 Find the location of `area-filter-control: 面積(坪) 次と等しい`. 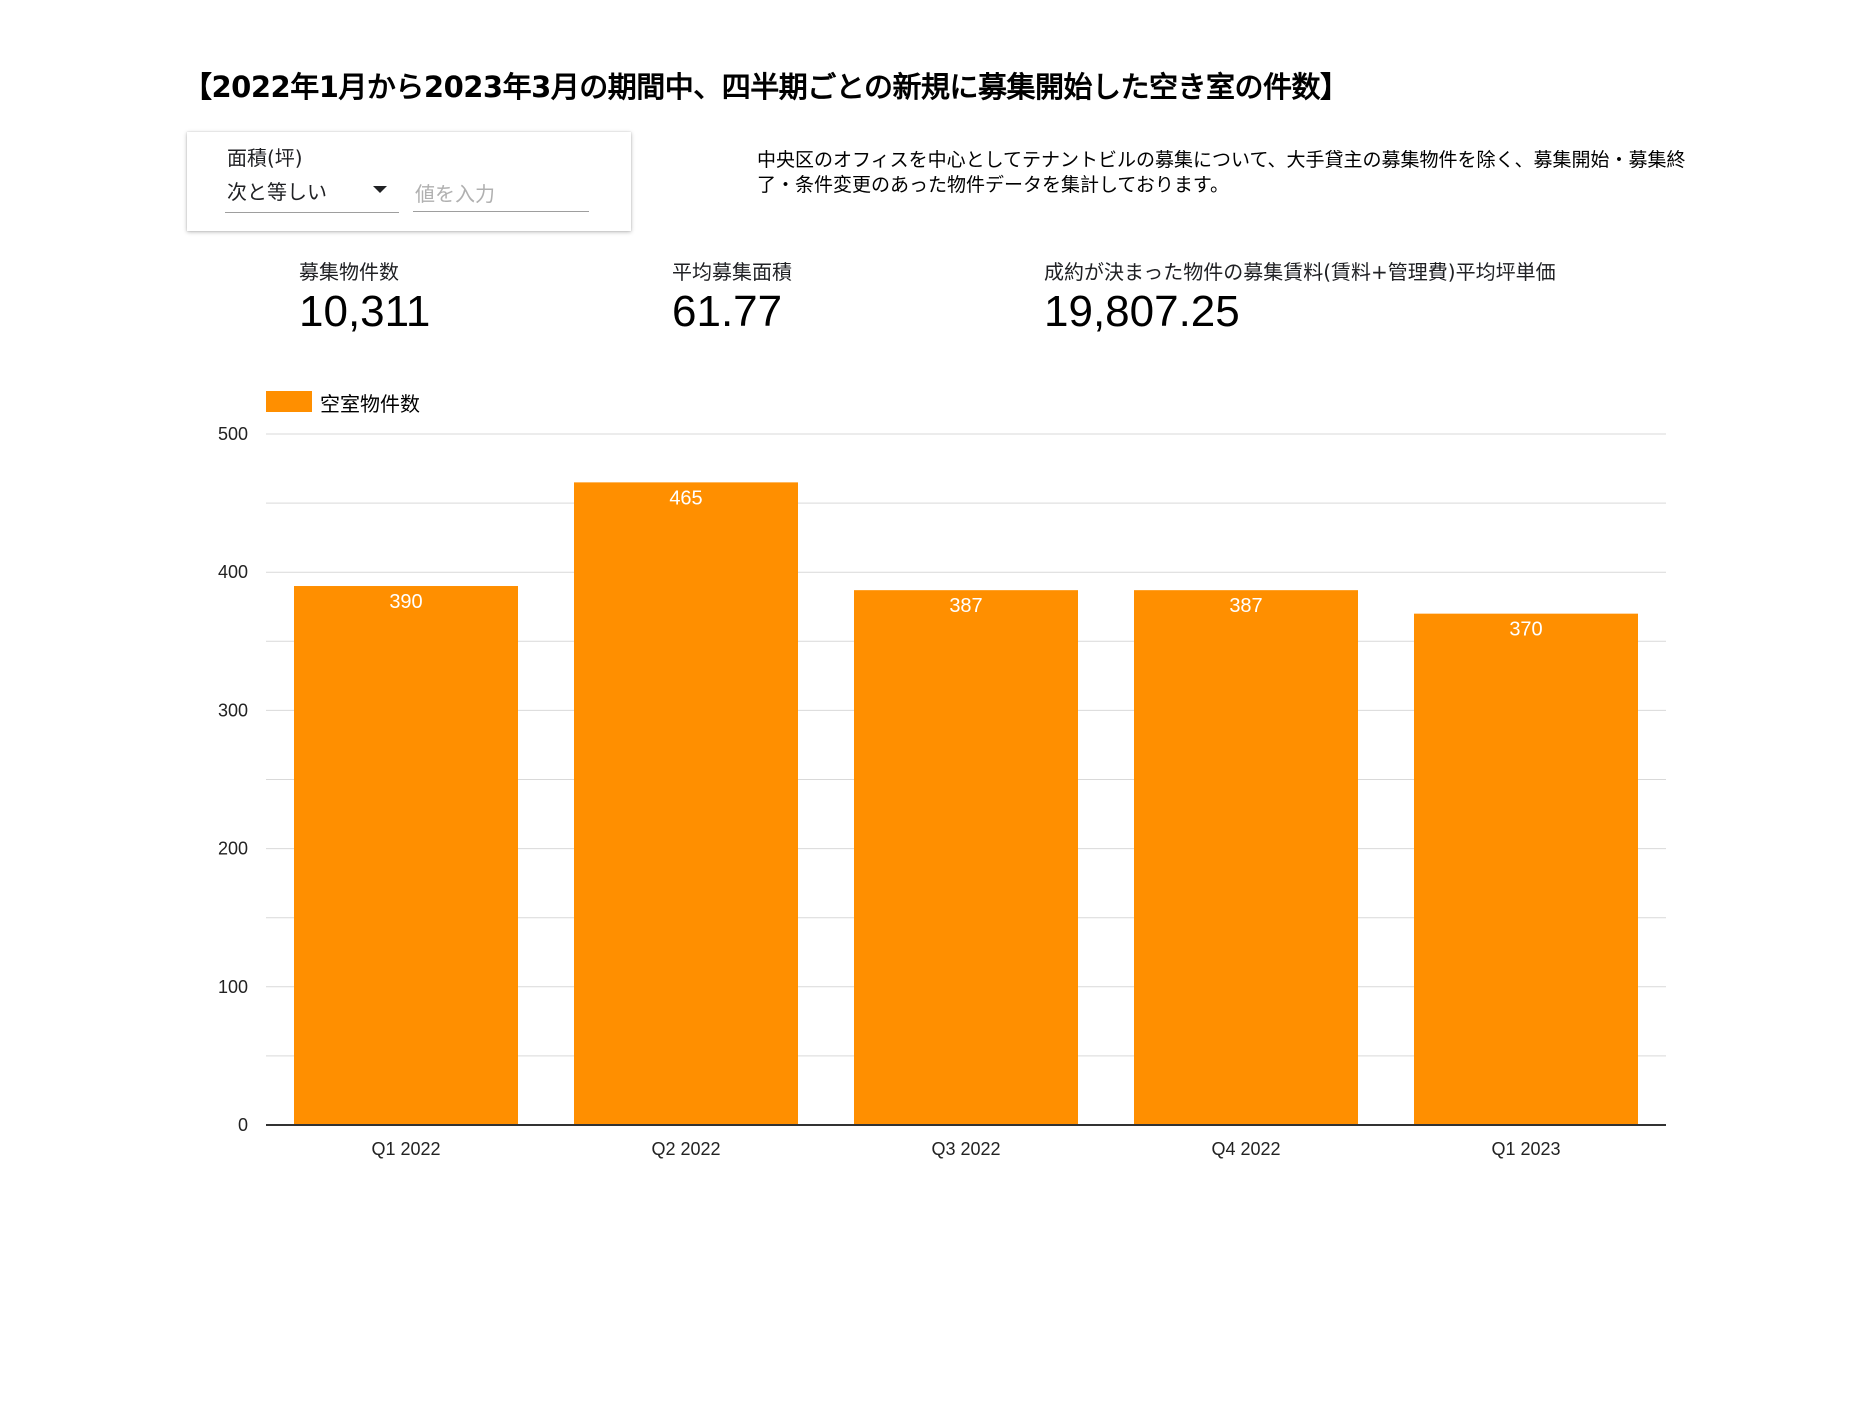

area-filter-control: 面積(坪) 次と等しい is located at coordinates (409, 181).